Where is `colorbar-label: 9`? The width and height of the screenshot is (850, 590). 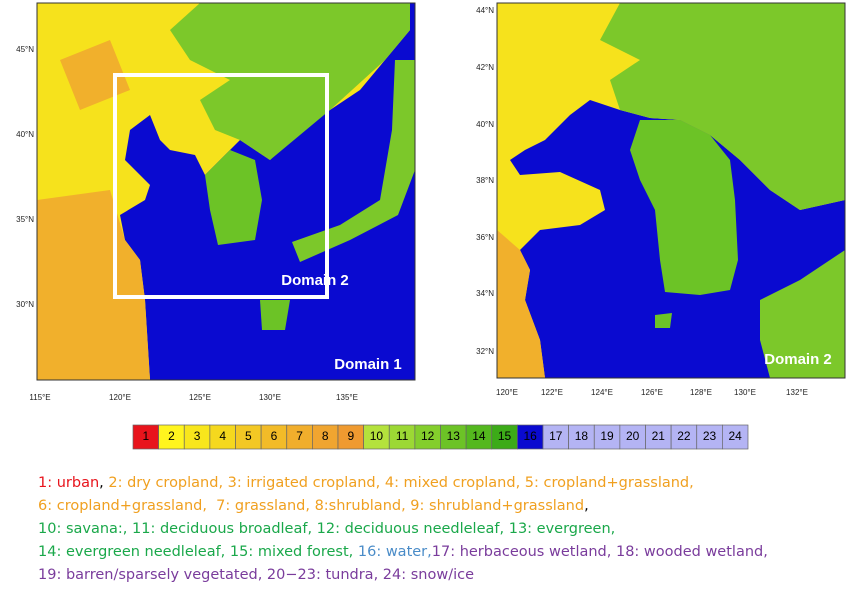 colorbar-label: 9 is located at coordinates (350, 436).